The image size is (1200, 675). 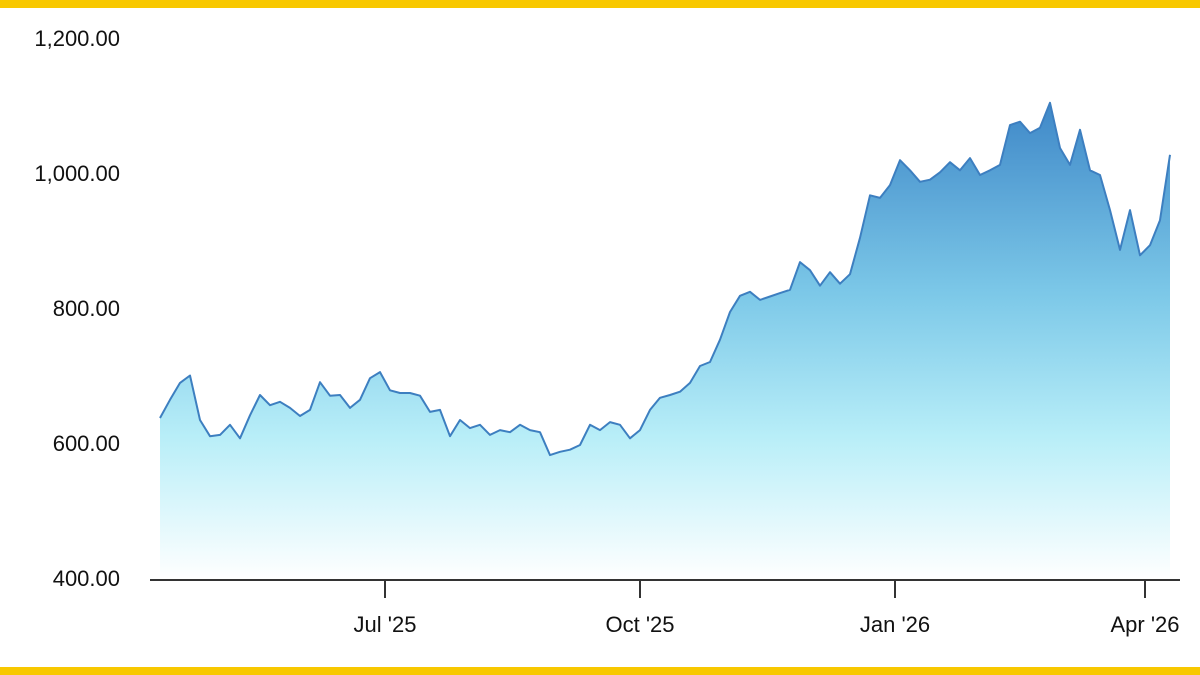 I want to click on x-tick-label: Oct '25, so click(x=639, y=624).